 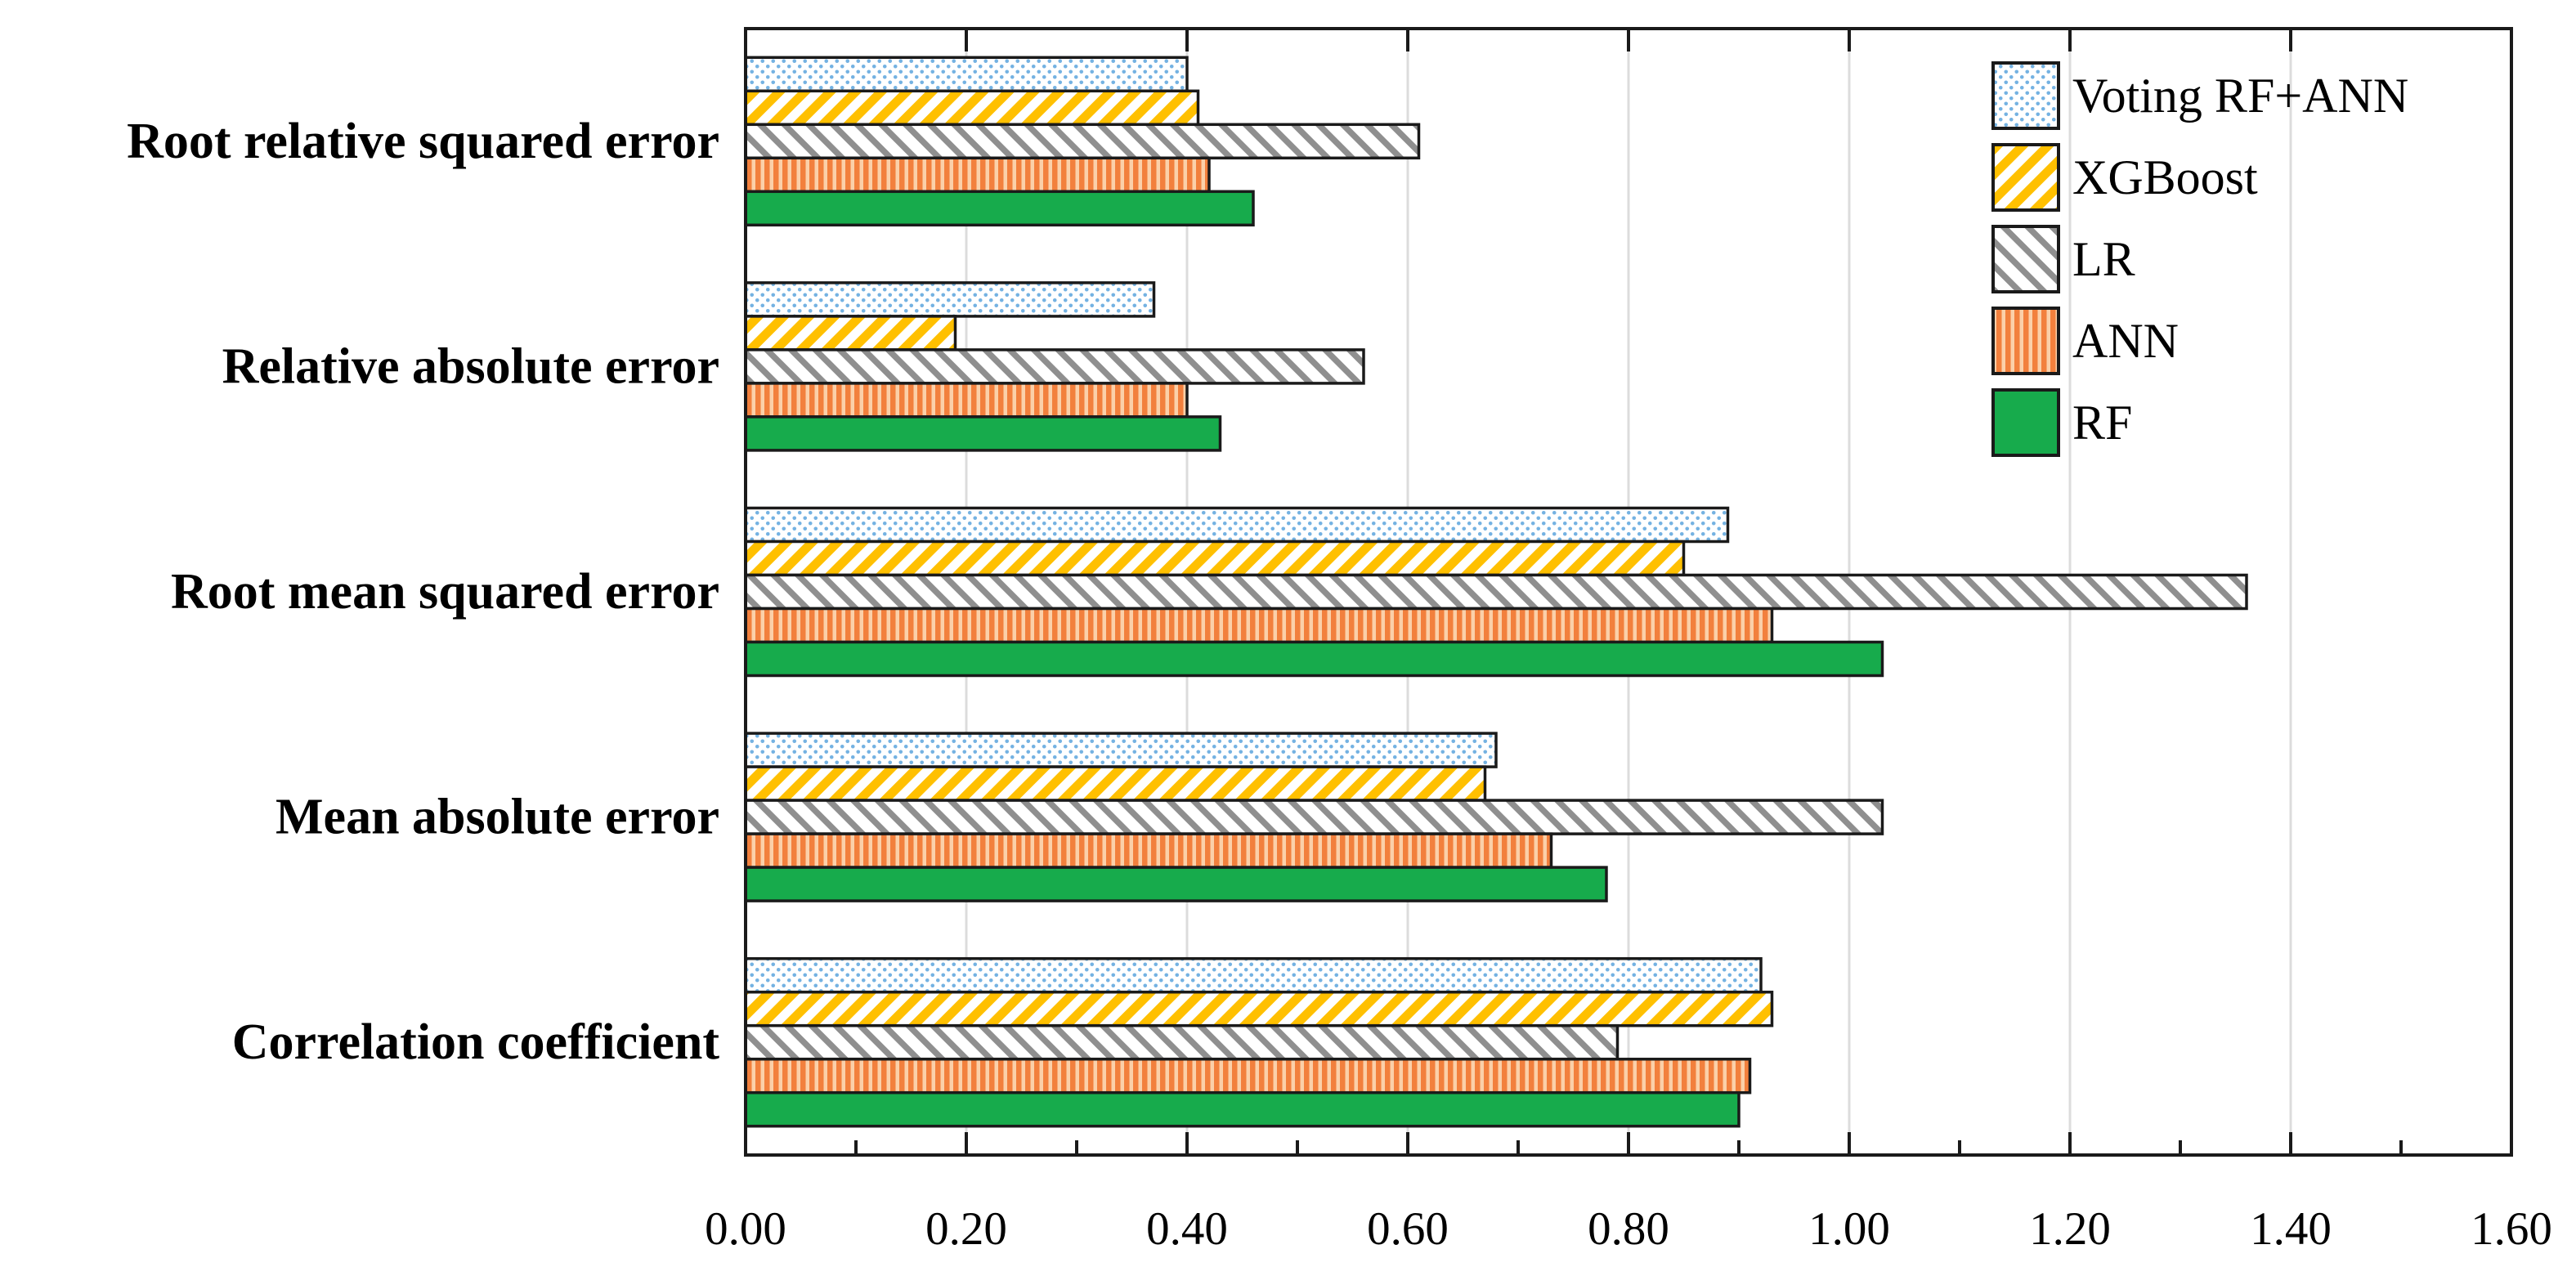 I want to click on bar-voting-rf-ann-cat4, so click(x=1121, y=750).